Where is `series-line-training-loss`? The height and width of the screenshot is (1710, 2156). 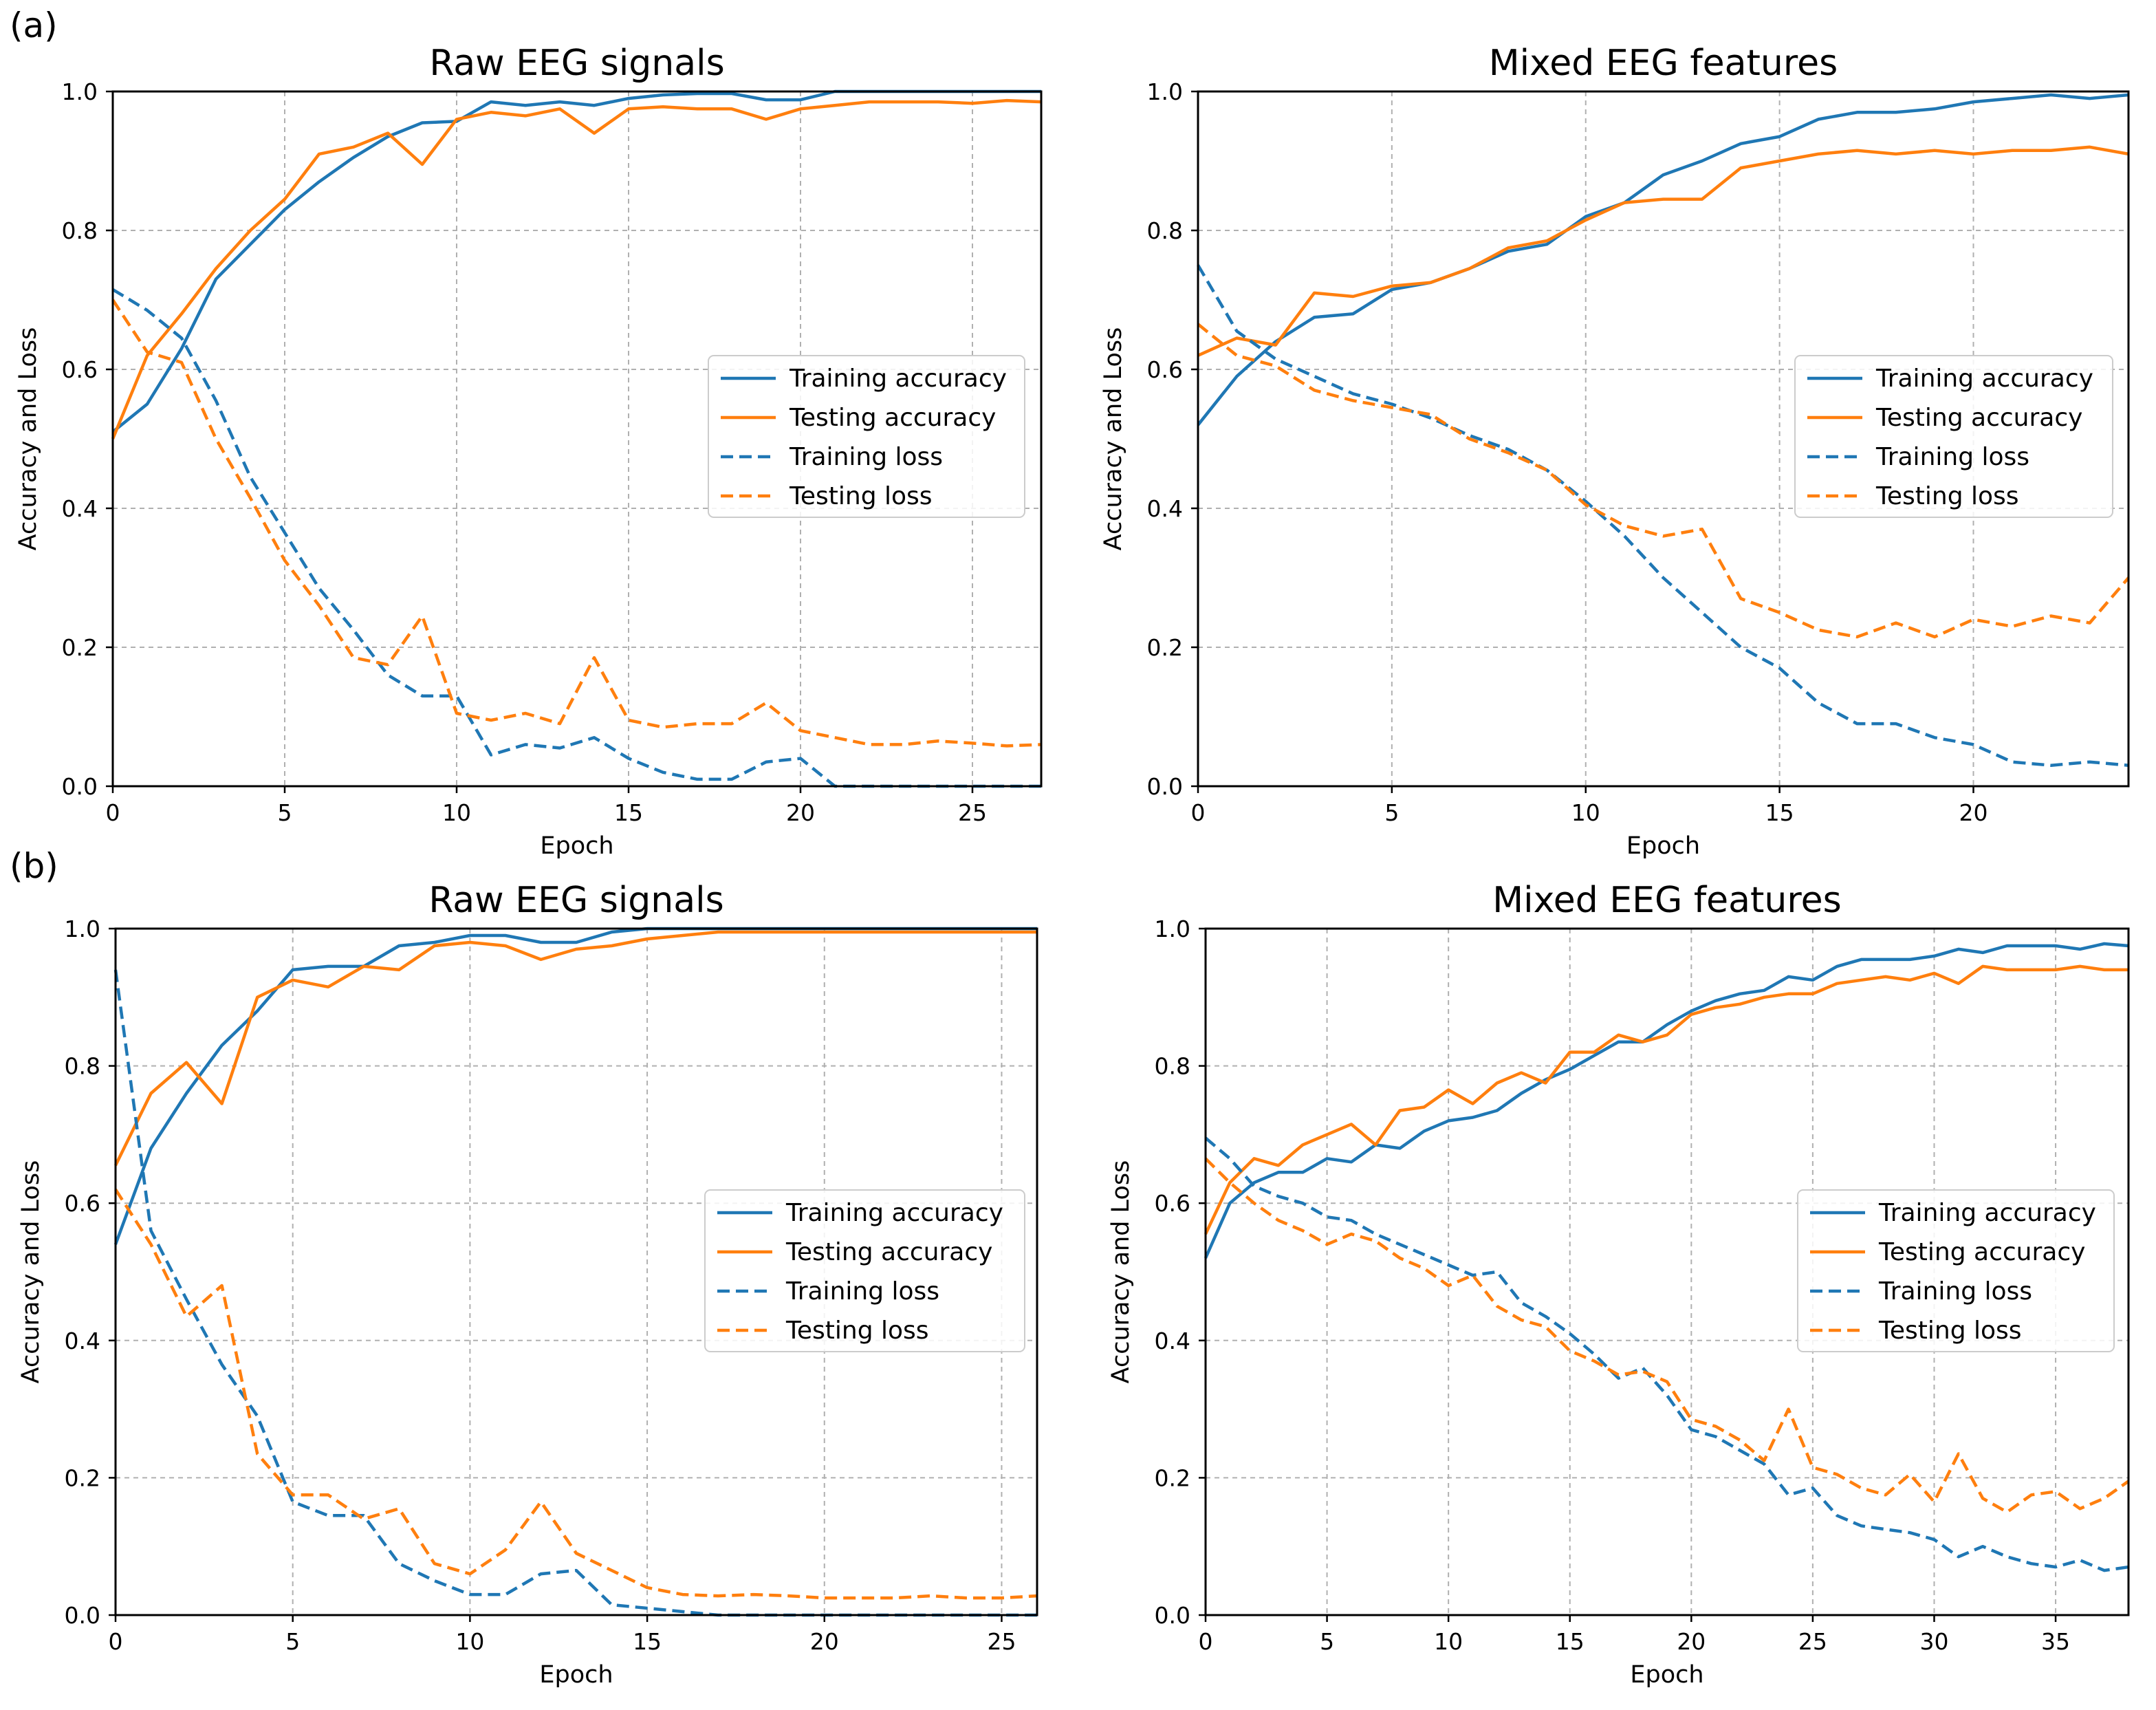 series-line-training-loss is located at coordinates (1663, 515).